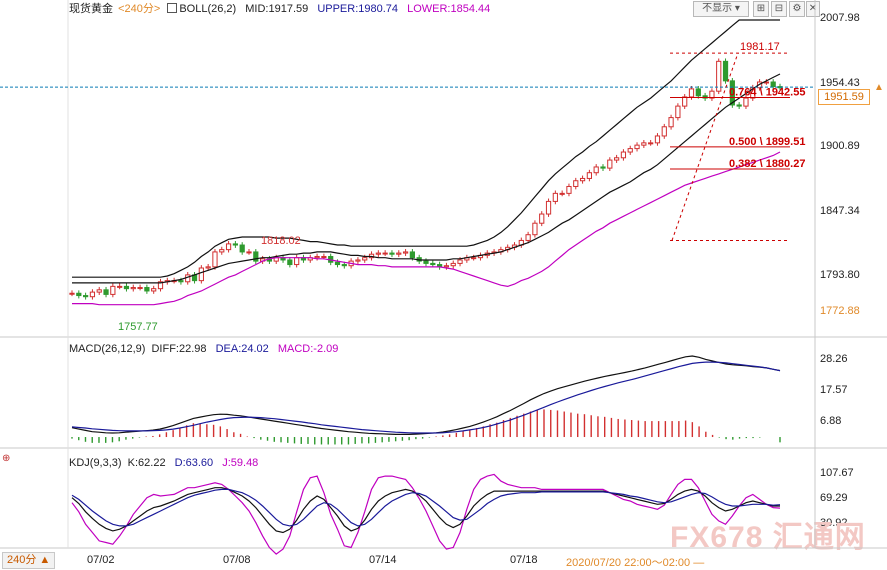  I want to click on date-label: 07/14, so click(383, 560).